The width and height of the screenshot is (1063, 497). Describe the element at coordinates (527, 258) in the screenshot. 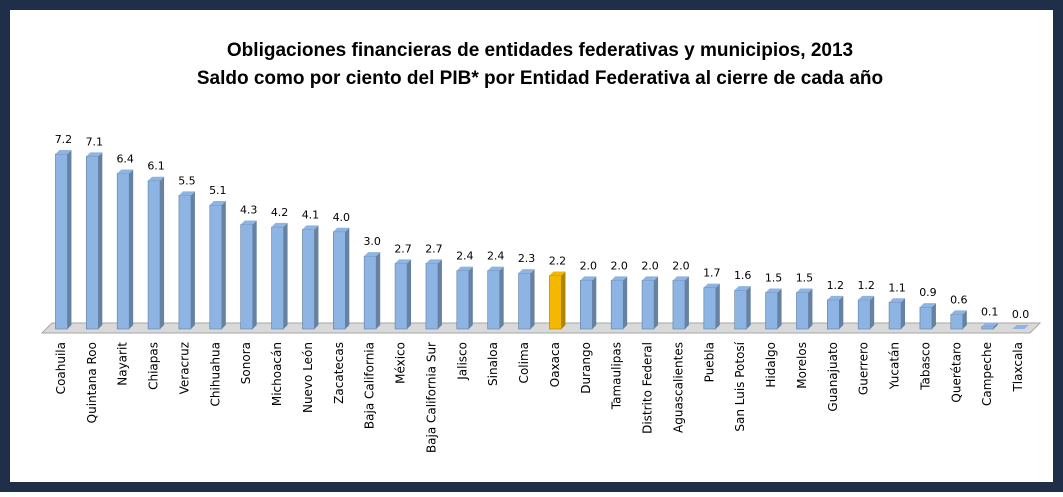

I see `value-label: 2.3` at that location.